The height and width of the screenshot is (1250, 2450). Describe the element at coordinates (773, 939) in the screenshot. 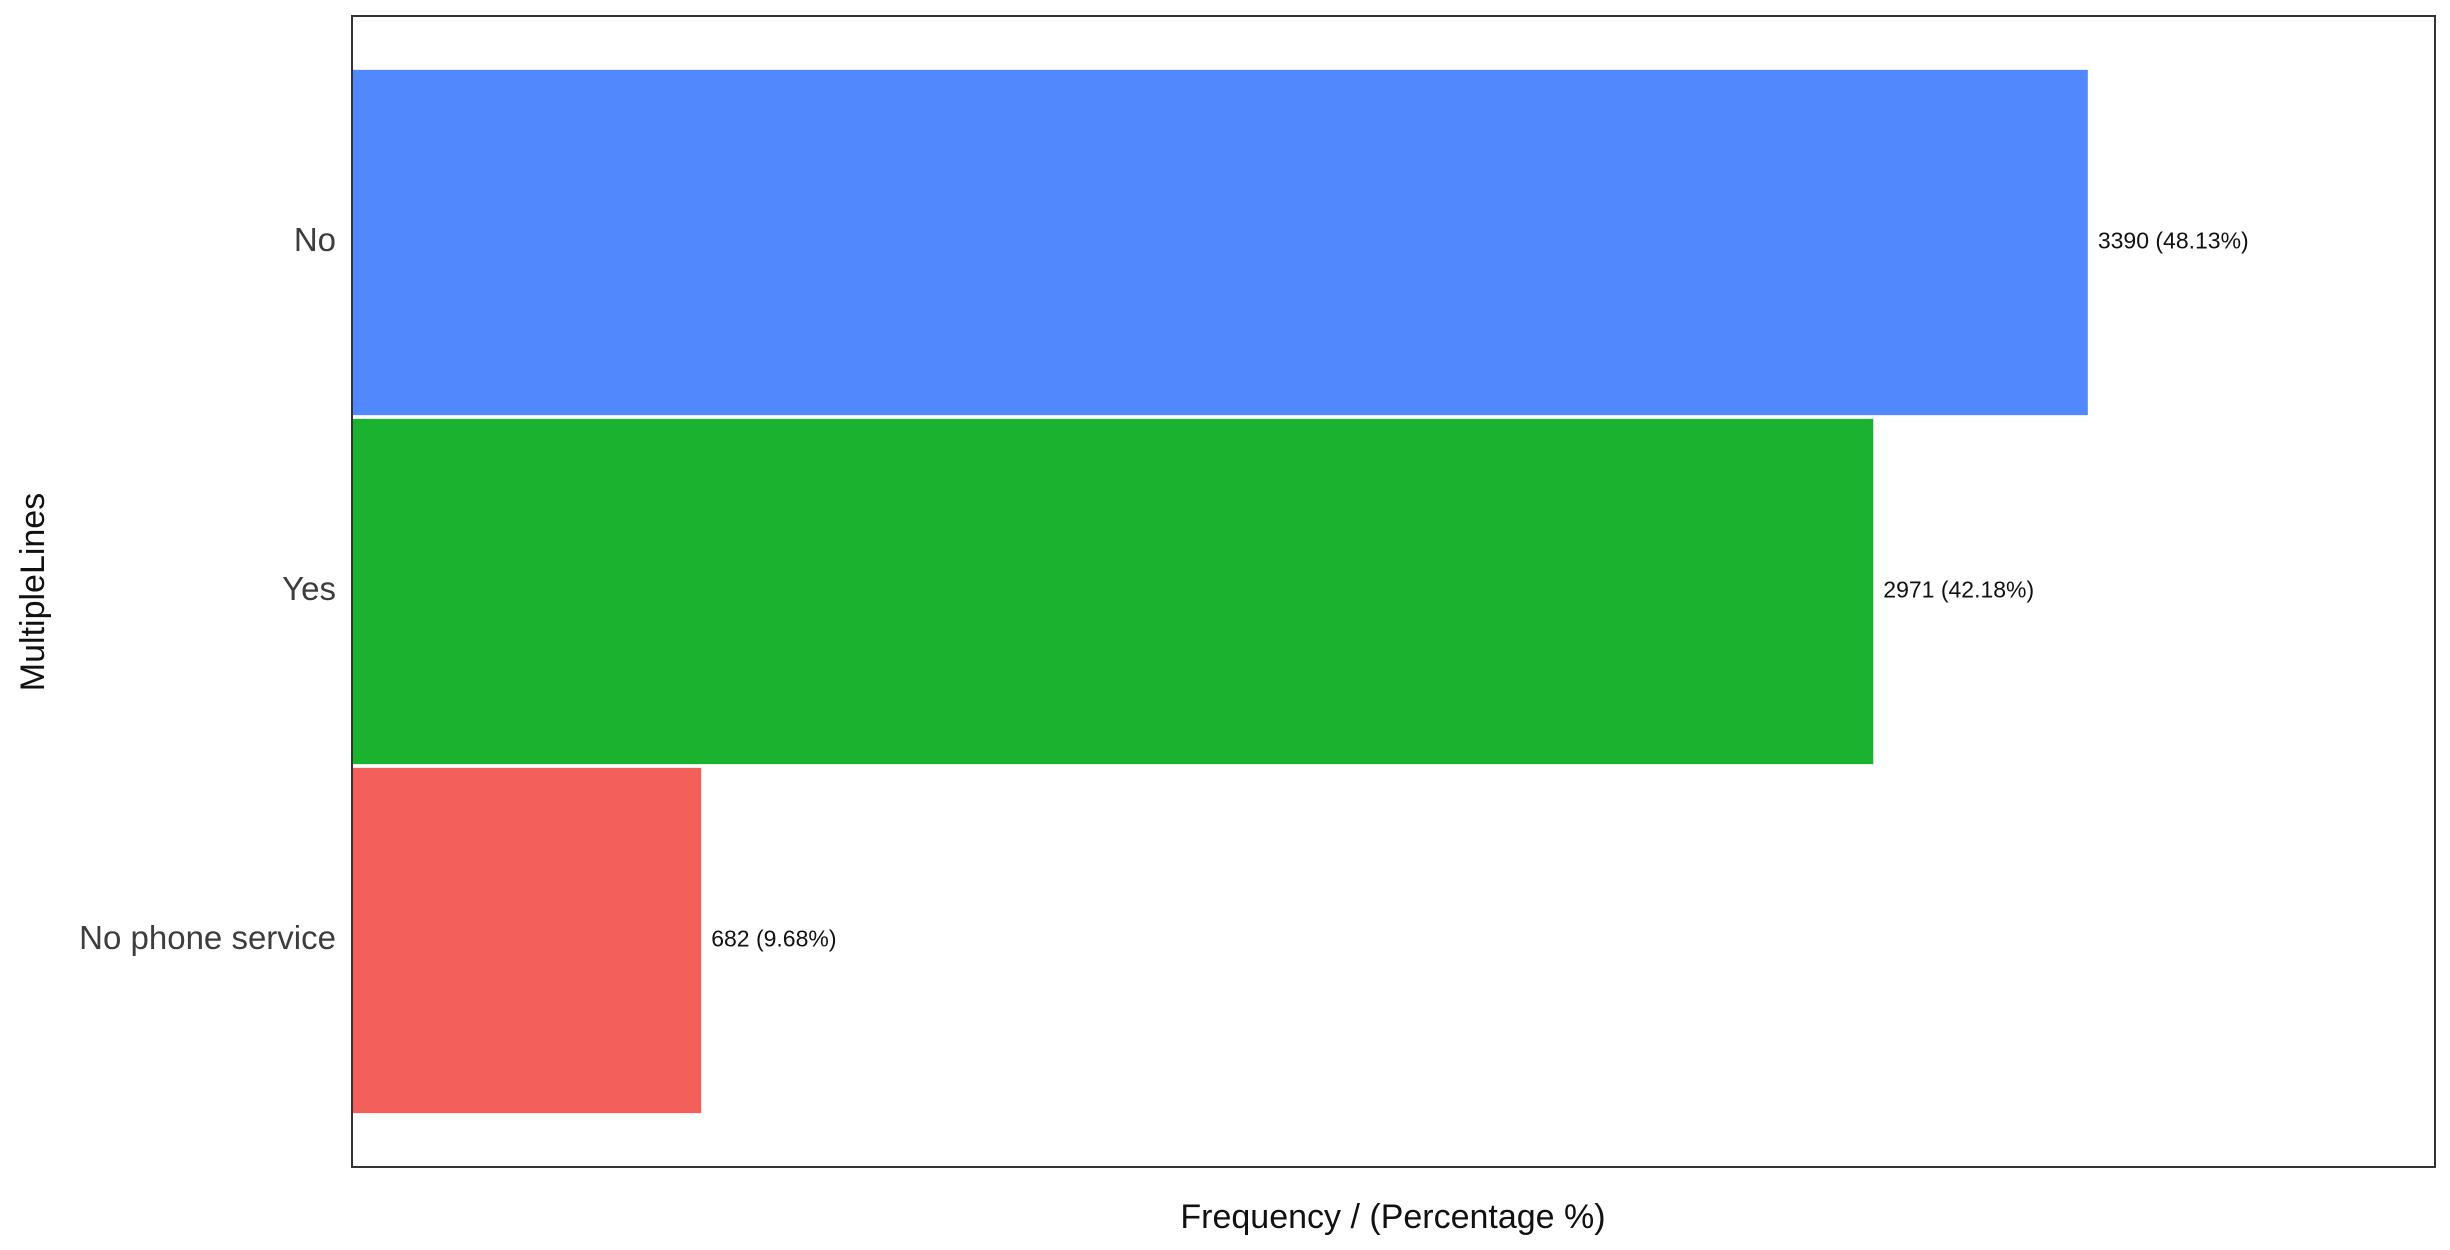

I see `bar-data-label: 682 (9.68%)` at that location.